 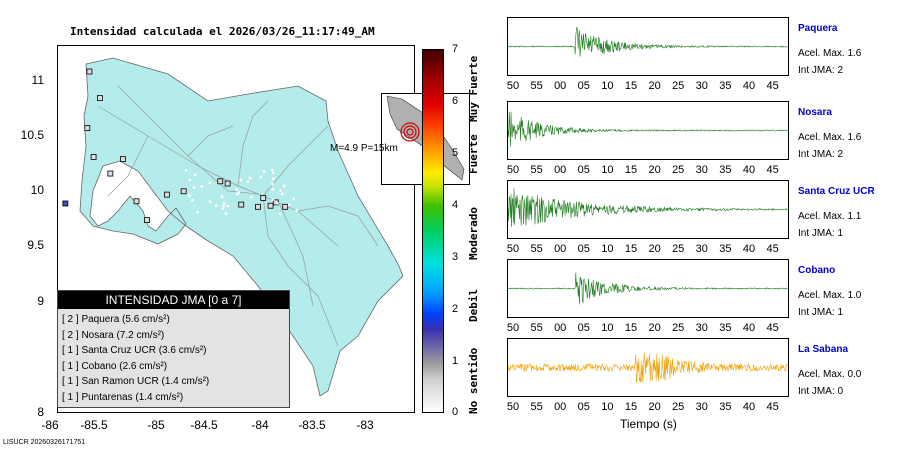 What do you see at coordinates (473, 305) in the screenshot?
I see `colorbar-label-debil: Debil` at bounding box center [473, 305].